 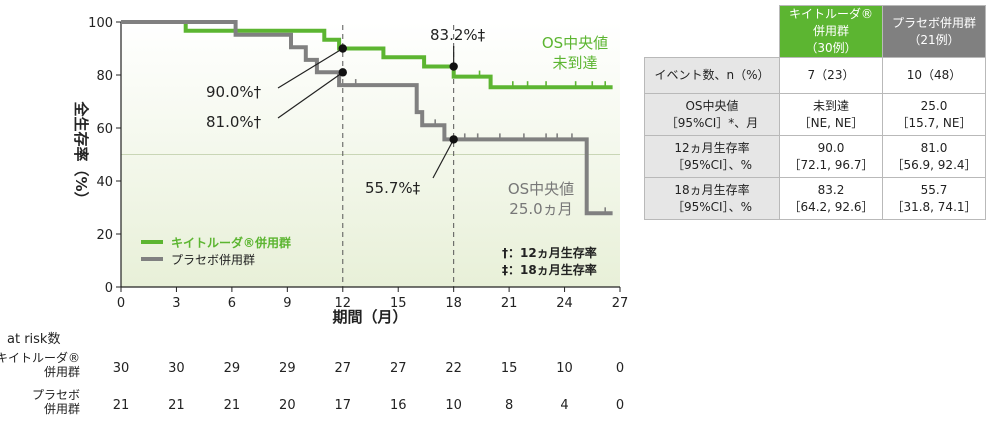 I want to click on footnote-12m: †：12ヵ月生存率, so click(x=549, y=252).